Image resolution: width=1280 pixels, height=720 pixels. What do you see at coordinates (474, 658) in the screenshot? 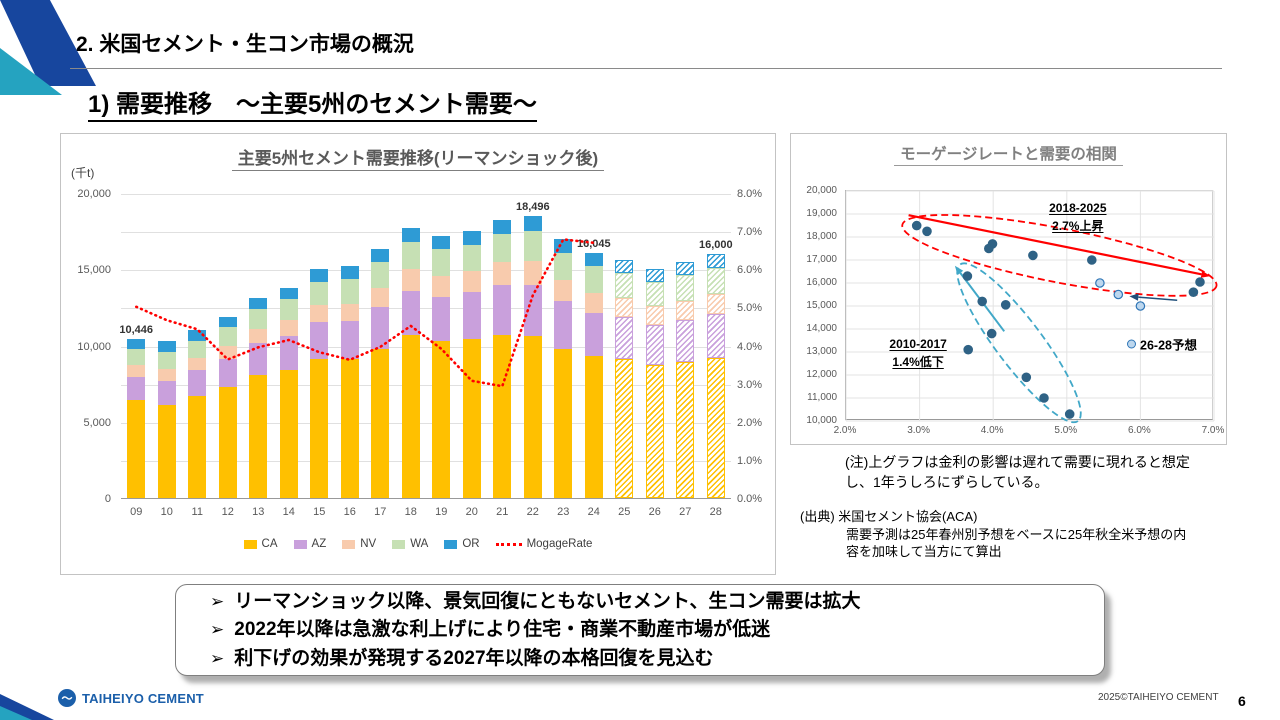
I see `summary-bullet-3-text: 利下げの効果が発現する2027年以降の本格回復を見込む` at bounding box center [474, 658].